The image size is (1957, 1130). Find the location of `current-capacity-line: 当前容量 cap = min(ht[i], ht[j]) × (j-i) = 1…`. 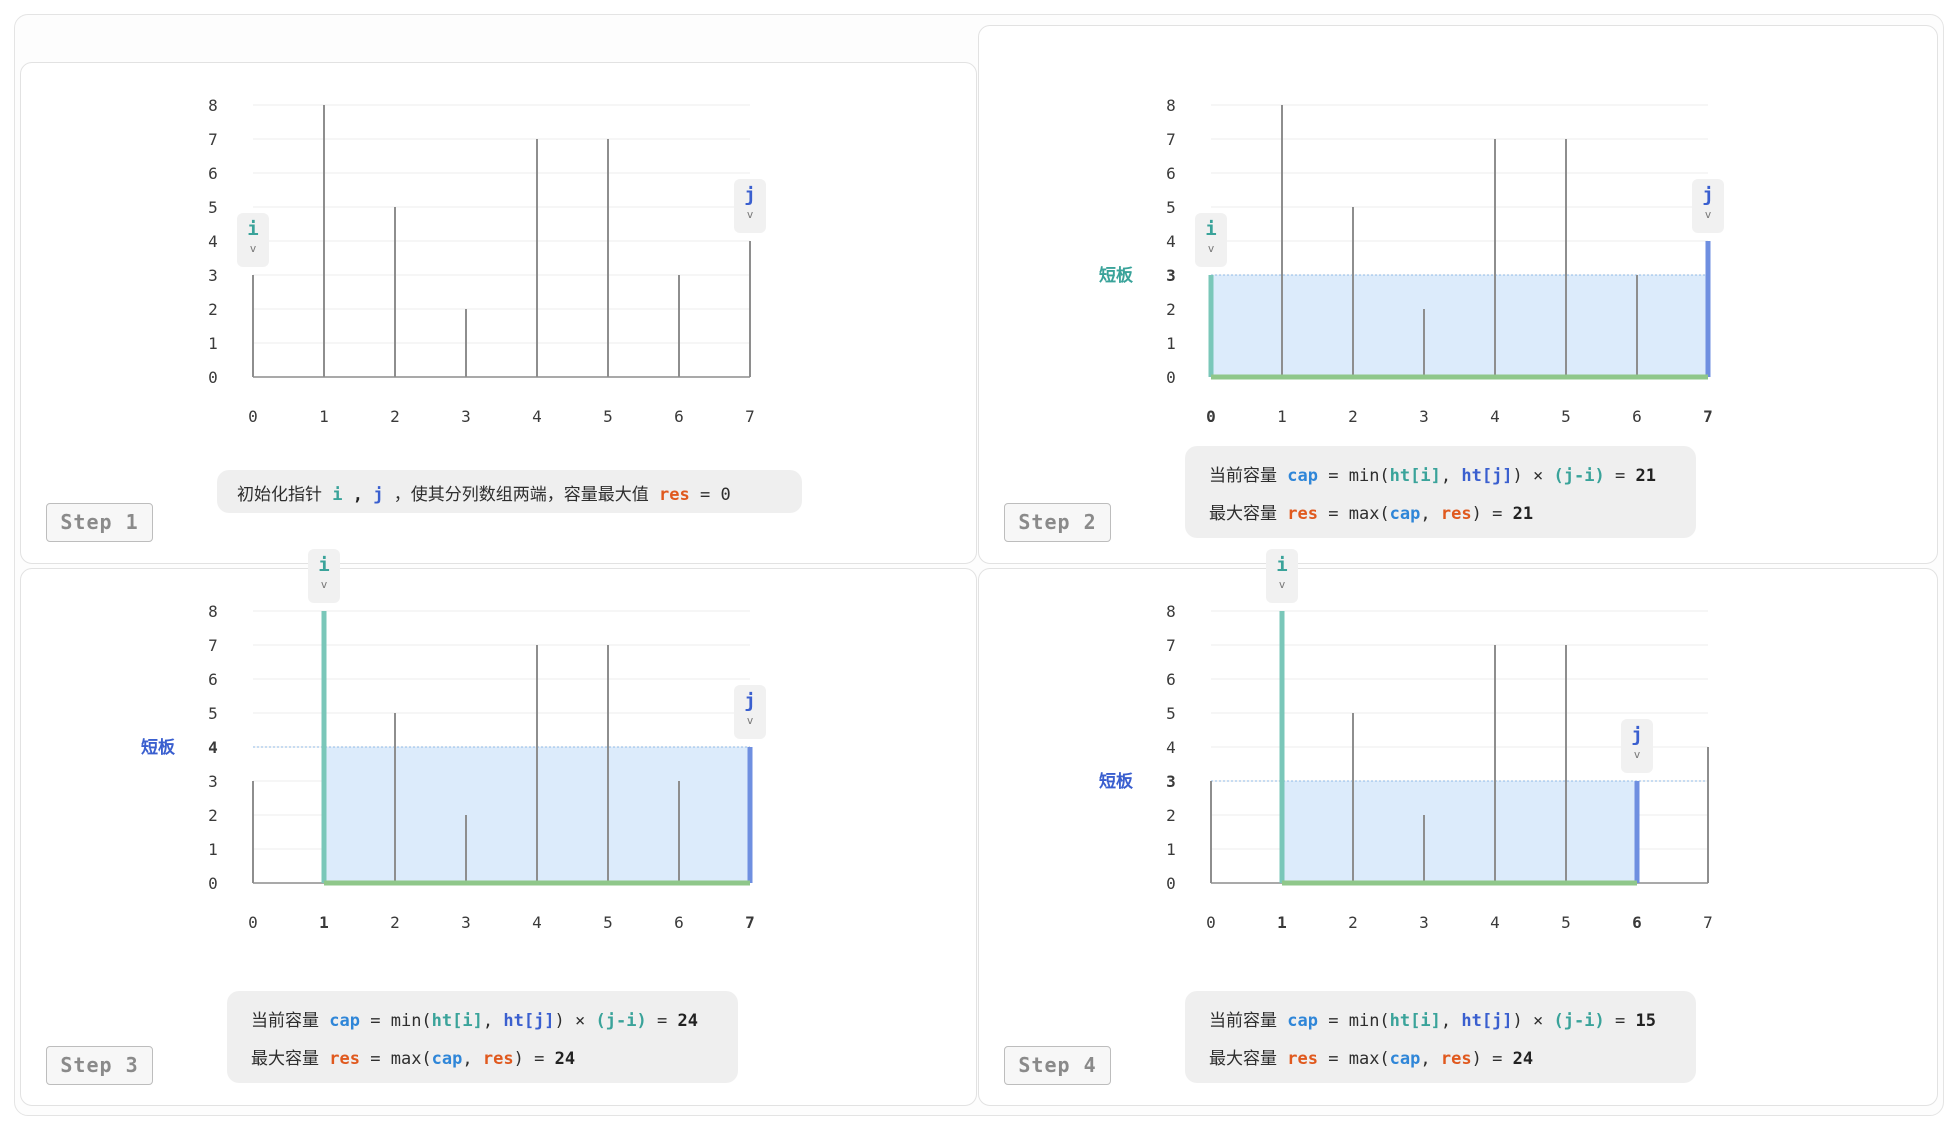

current-capacity-line: 当前容量 cap = min(ht[i], ht[j]) × (j-i) = 1… is located at coordinates (1432, 1021).